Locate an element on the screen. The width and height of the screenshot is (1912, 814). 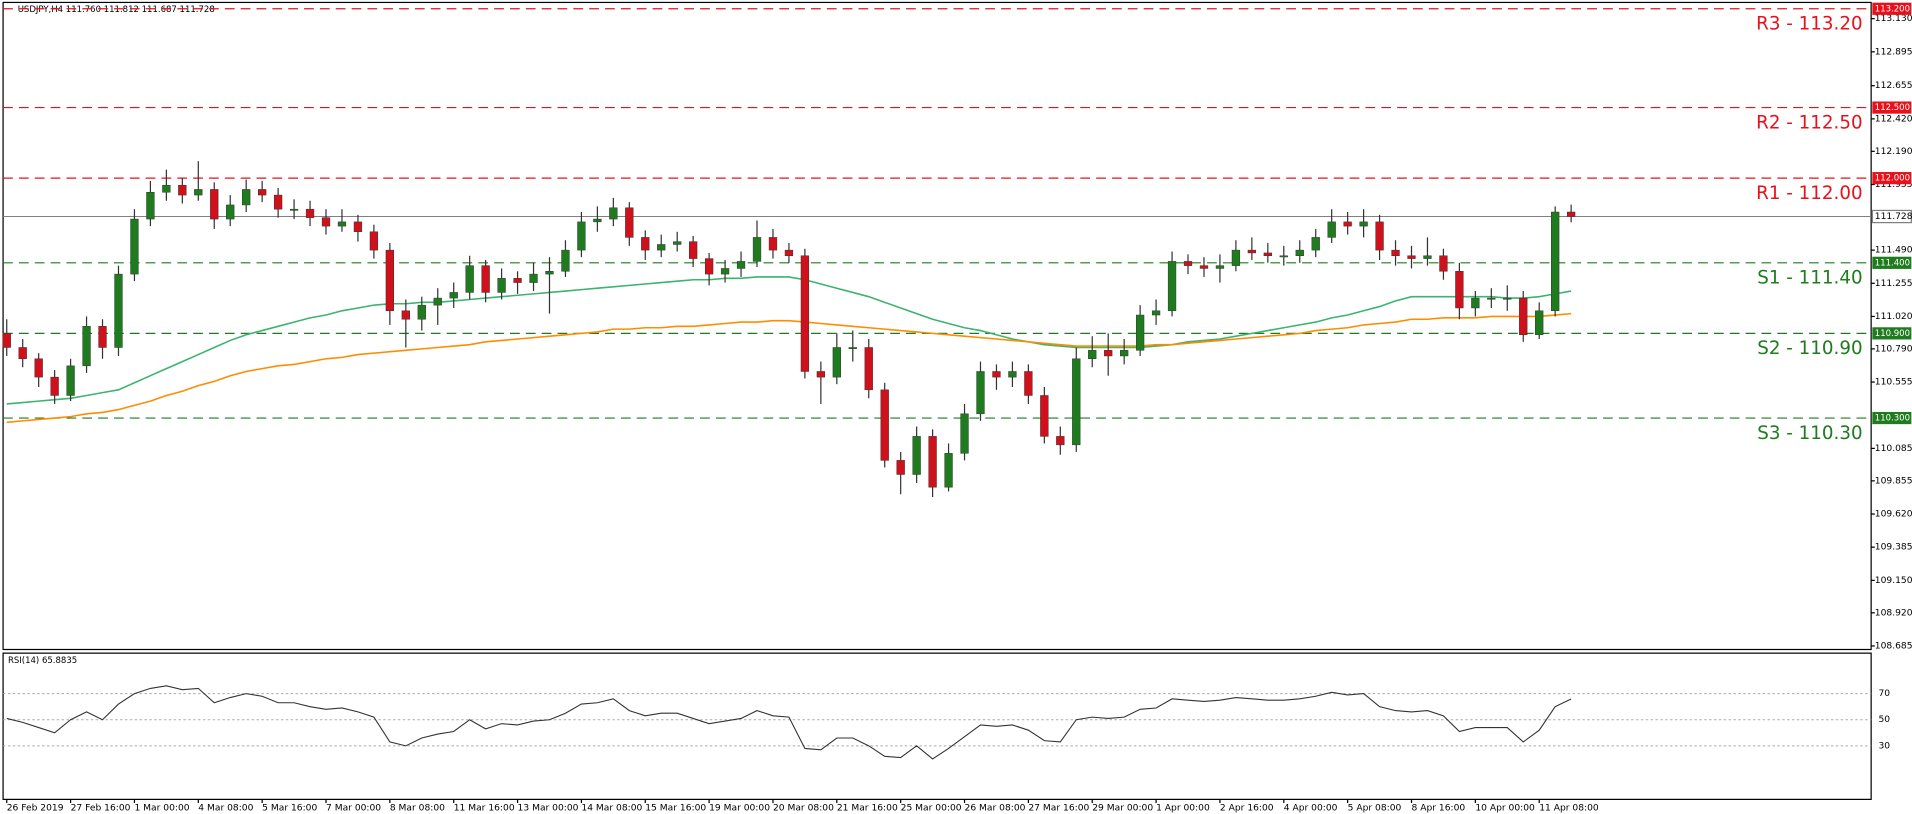
y-tick-label: 109.620 is located at coordinates (1893, 515).